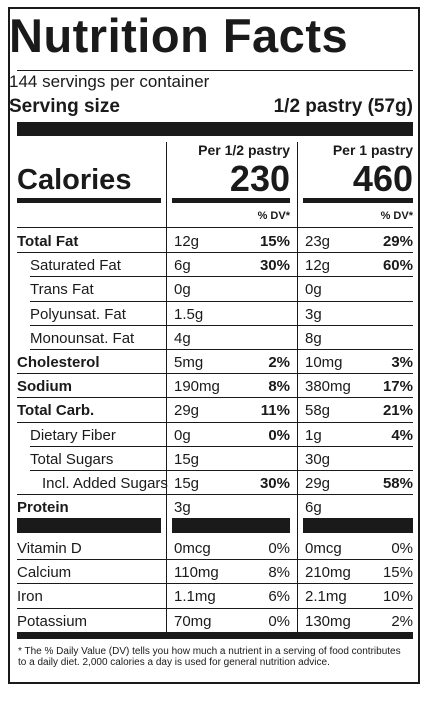 Image resolution: width=430 pixels, height=705 pixels. What do you see at coordinates (397, 483) in the screenshot?
I see `dv-per-one: 58%` at bounding box center [397, 483].